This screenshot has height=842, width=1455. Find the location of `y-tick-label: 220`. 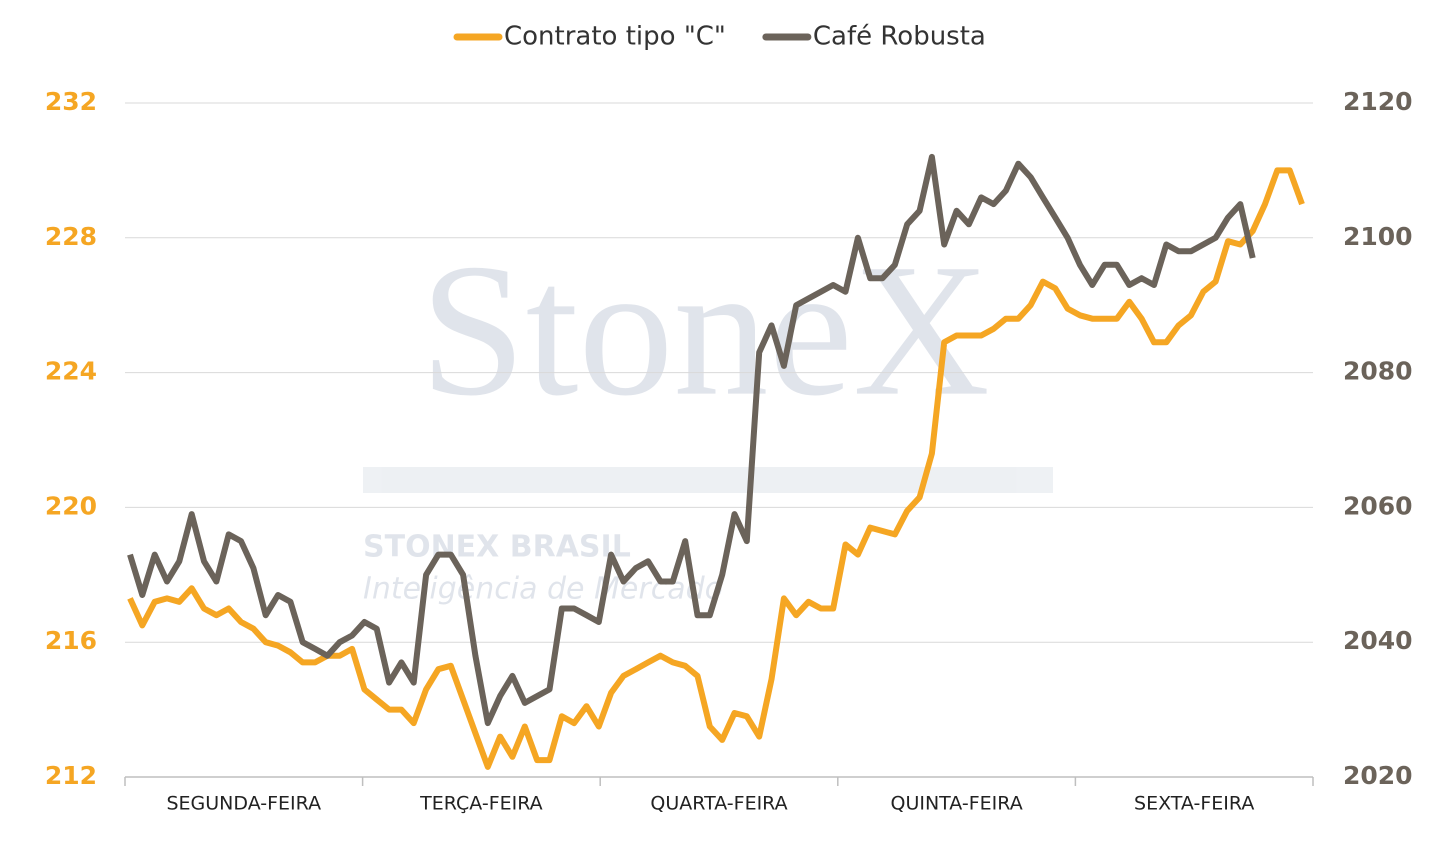

y-tick-label: 220 is located at coordinates (71, 505).